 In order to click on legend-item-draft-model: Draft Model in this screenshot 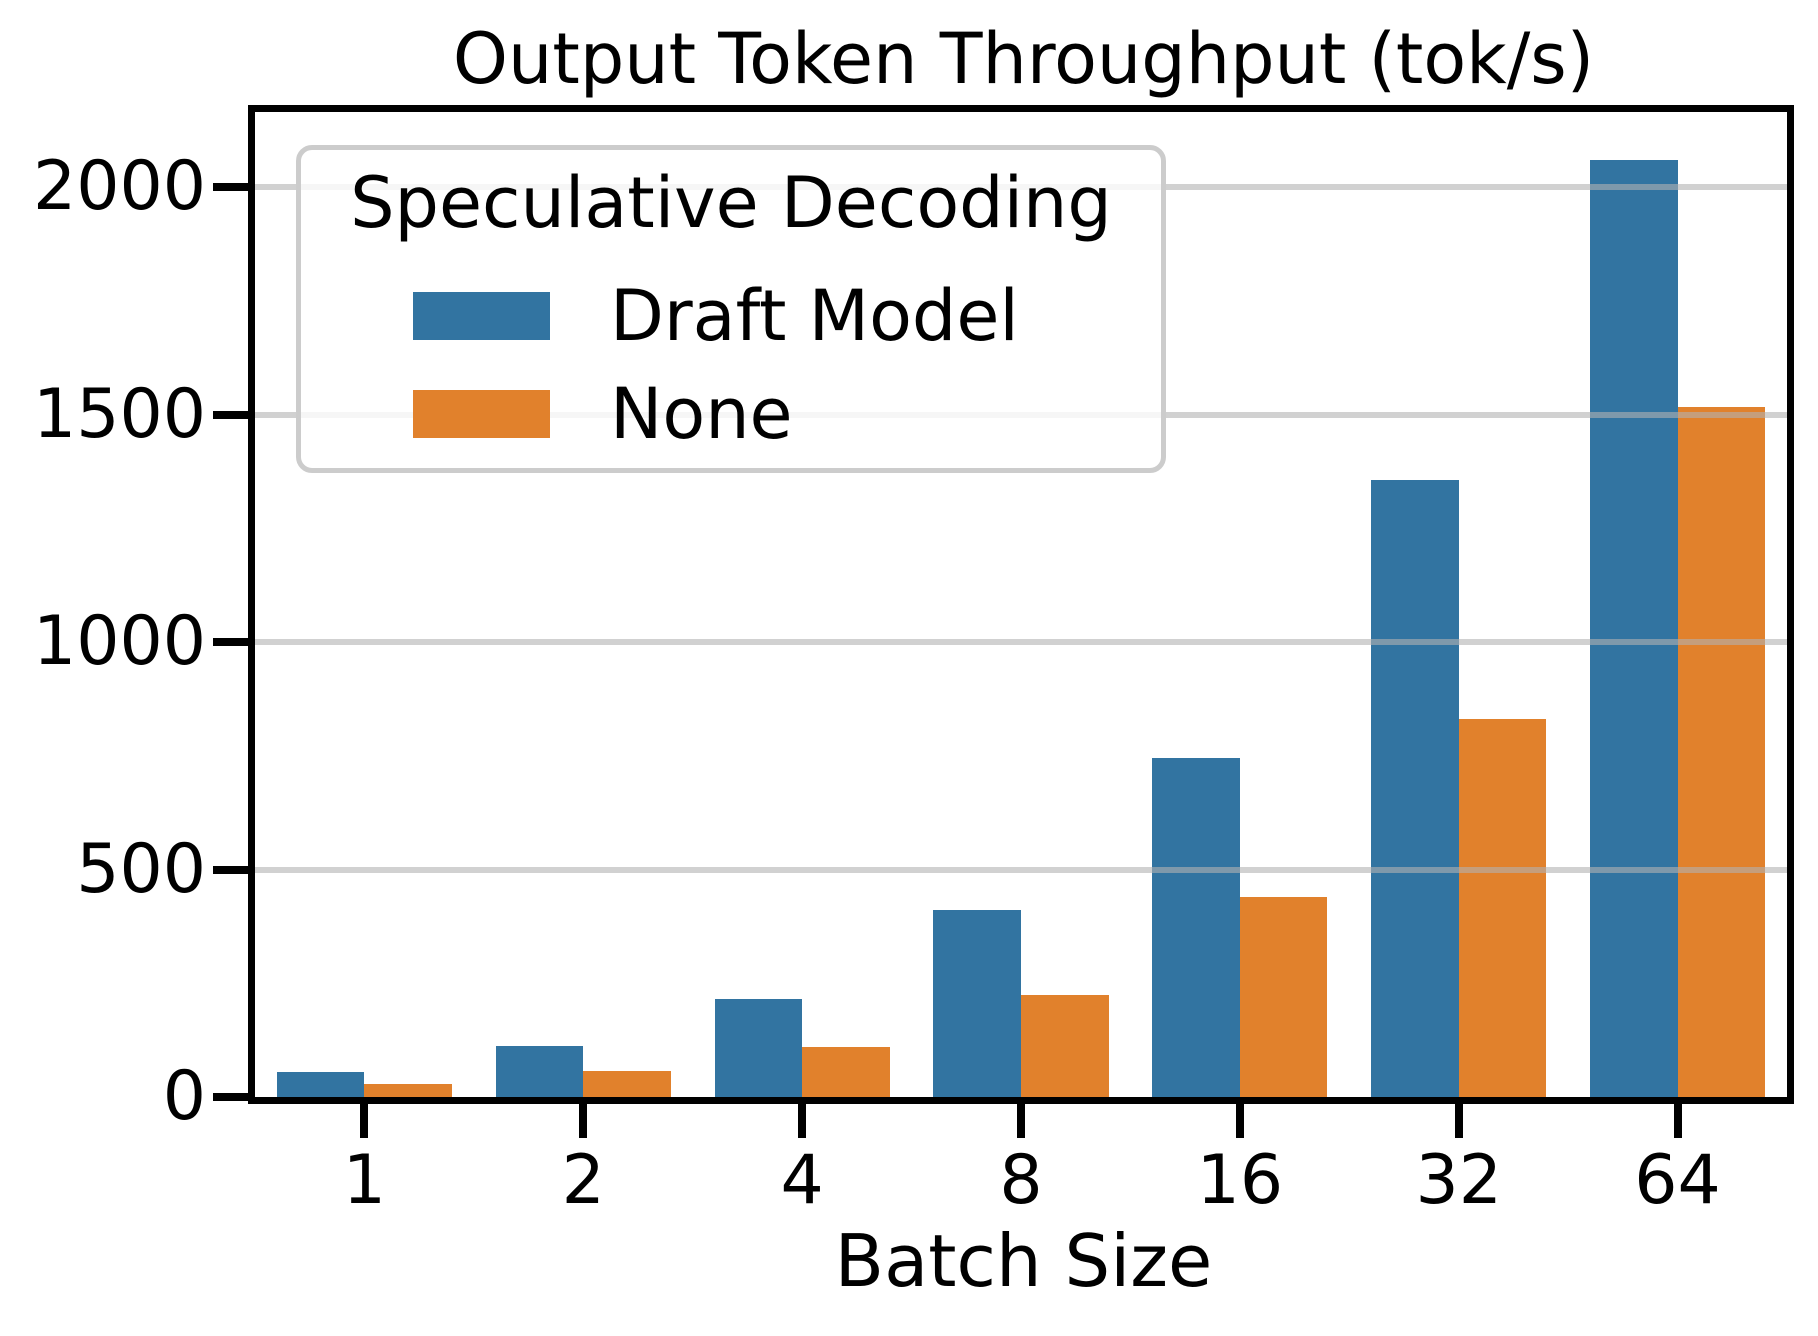, I will do `click(787, 316)`.